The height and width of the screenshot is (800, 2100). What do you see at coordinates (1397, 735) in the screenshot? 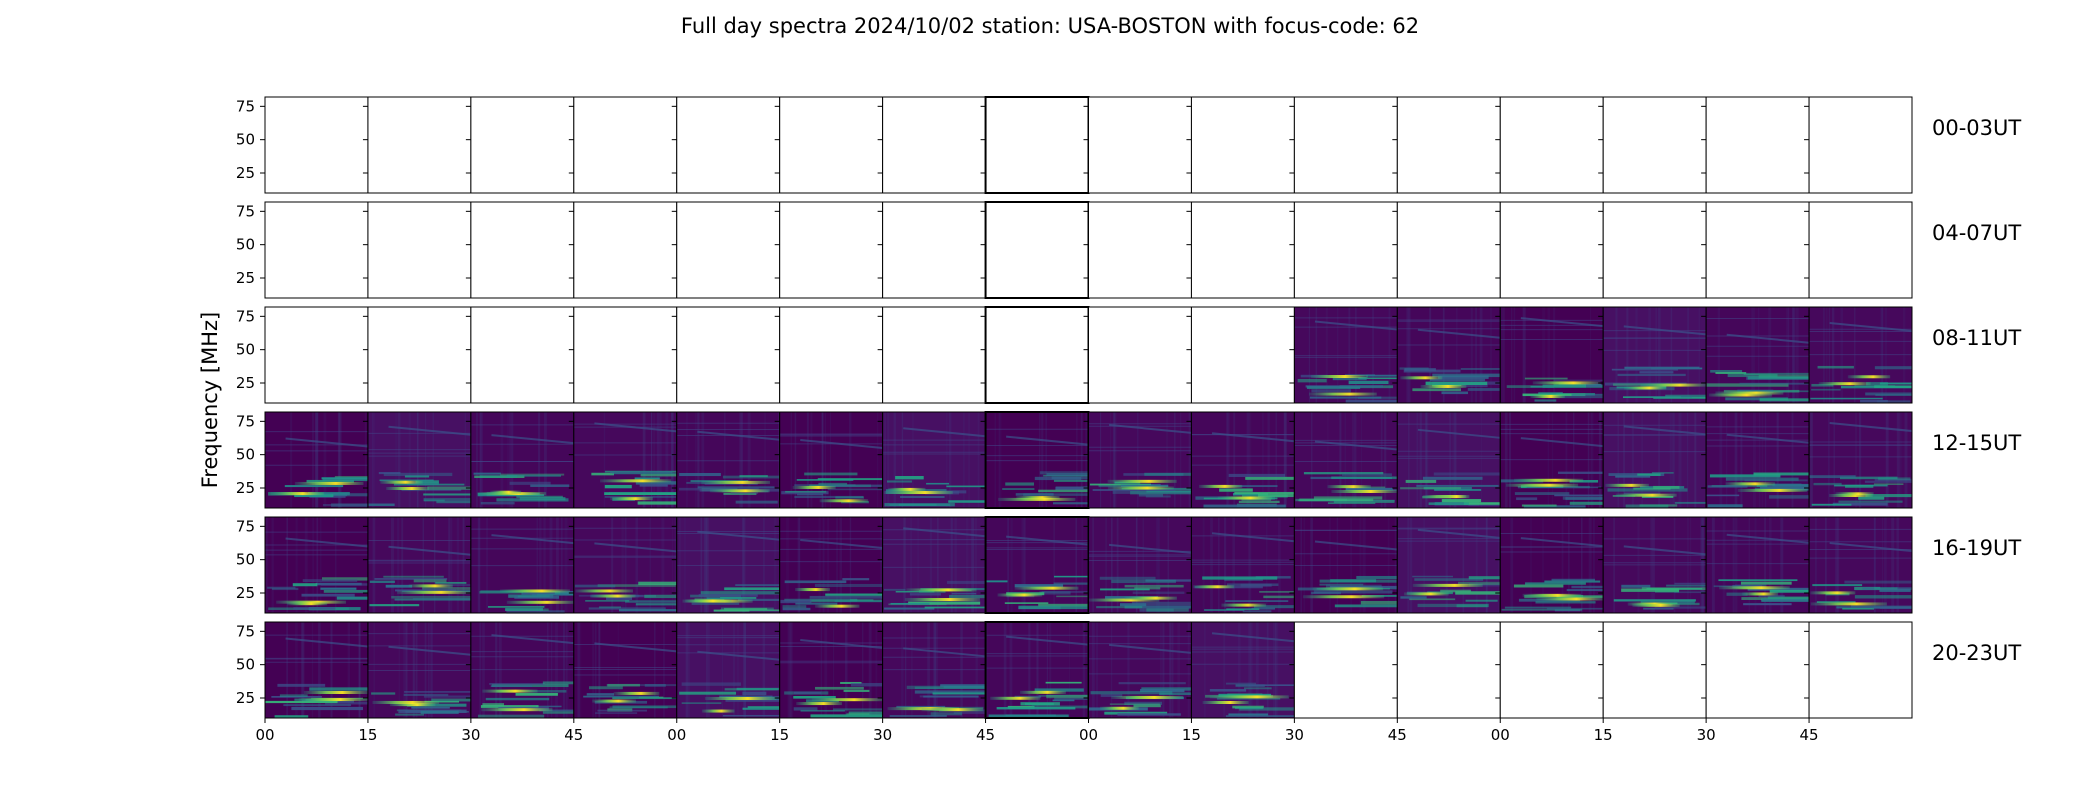
I see `x-tick-label: 45` at bounding box center [1397, 735].